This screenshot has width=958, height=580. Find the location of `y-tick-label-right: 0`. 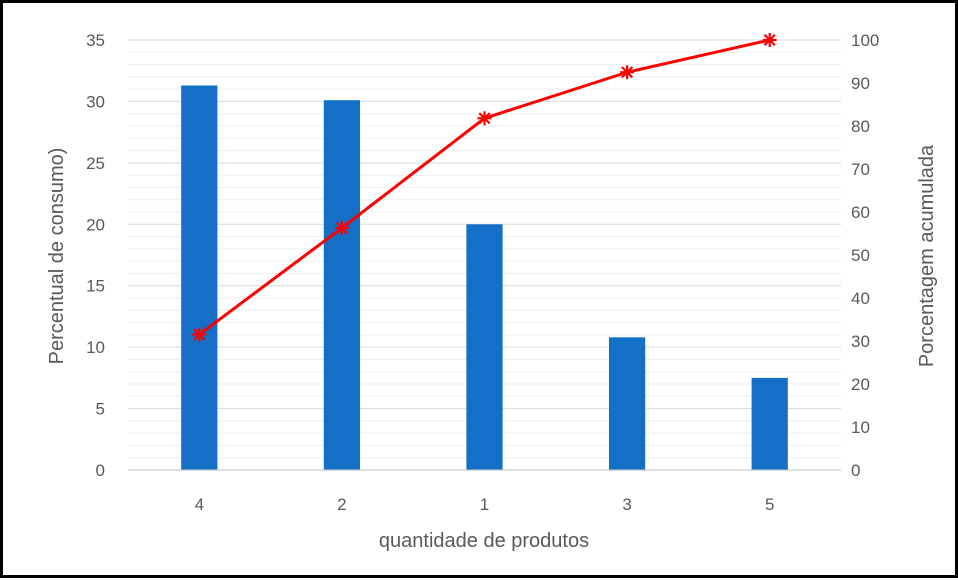

y-tick-label-right: 0 is located at coordinates (855, 470).